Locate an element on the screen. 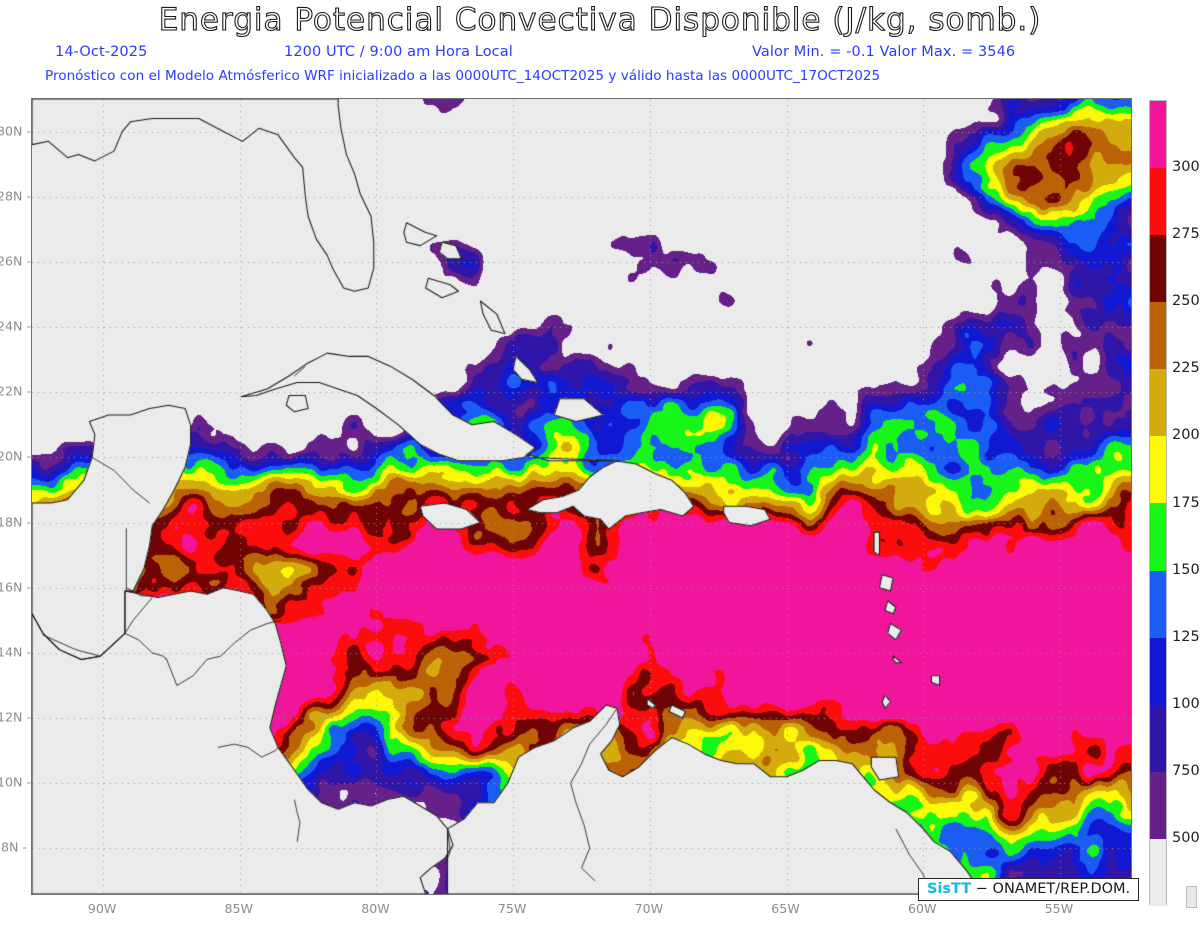 This screenshot has height=927, width=1200. sistt-brand-label: SisTT is located at coordinates (949, 889).